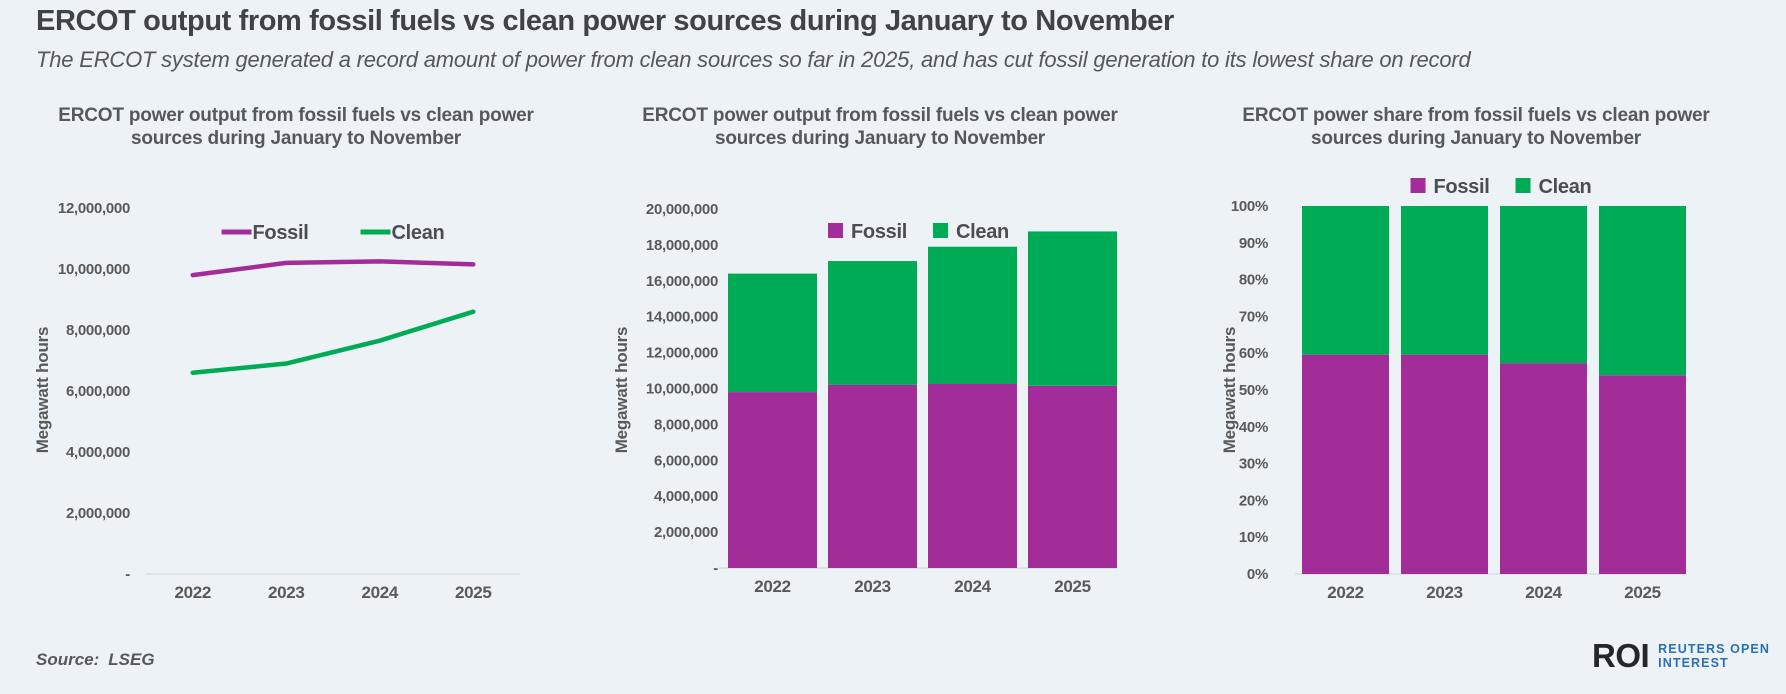 This screenshot has height=694, width=1786. What do you see at coordinates (1253, 243) in the screenshot?
I see `y-tick-label: 90%` at bounding box center [1253, 243].